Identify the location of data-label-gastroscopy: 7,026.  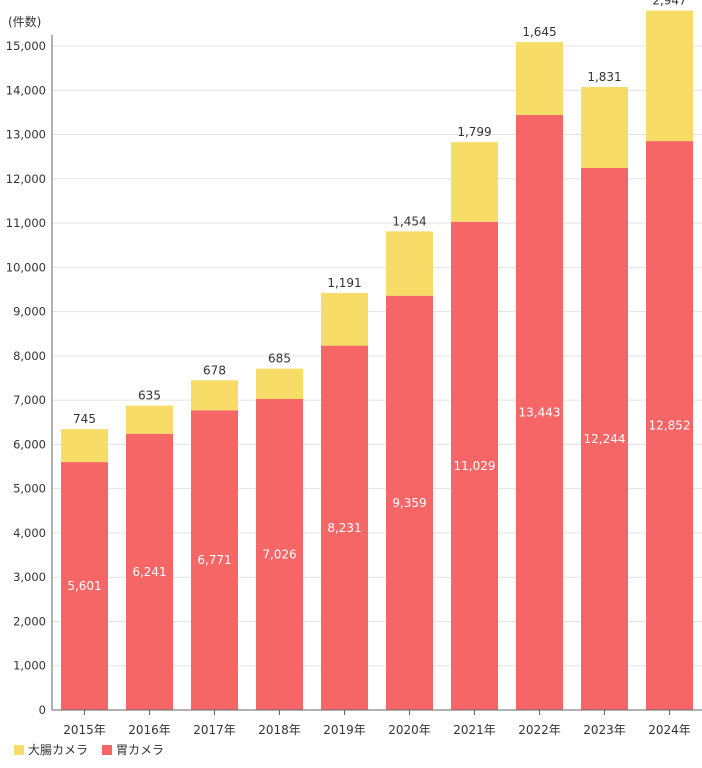
(279, 554).